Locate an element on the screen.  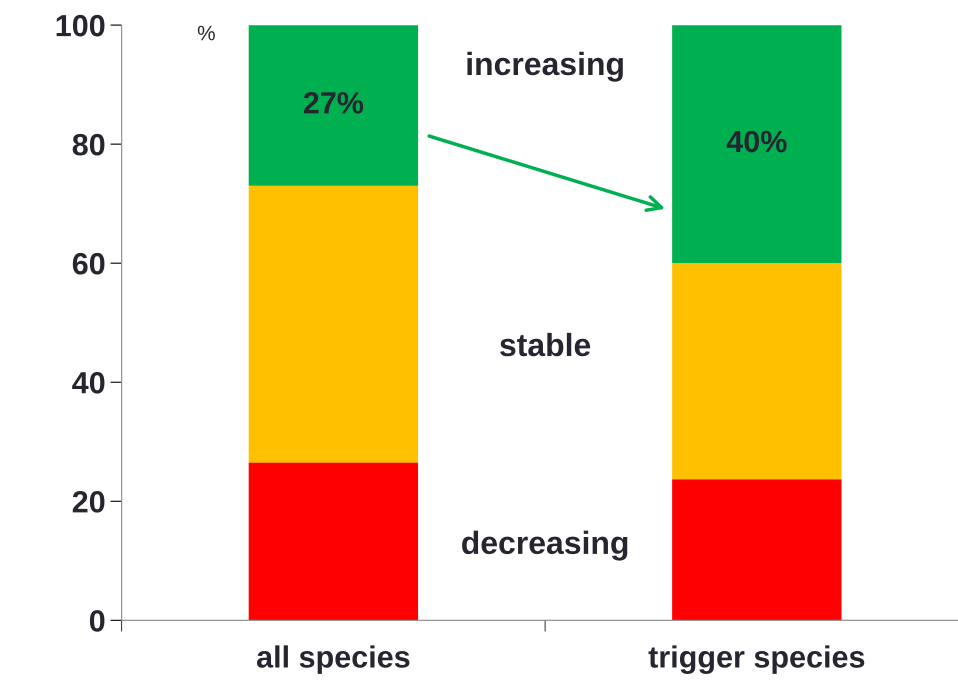
y-tick-label: 40 is located at coordinates (88, 383).